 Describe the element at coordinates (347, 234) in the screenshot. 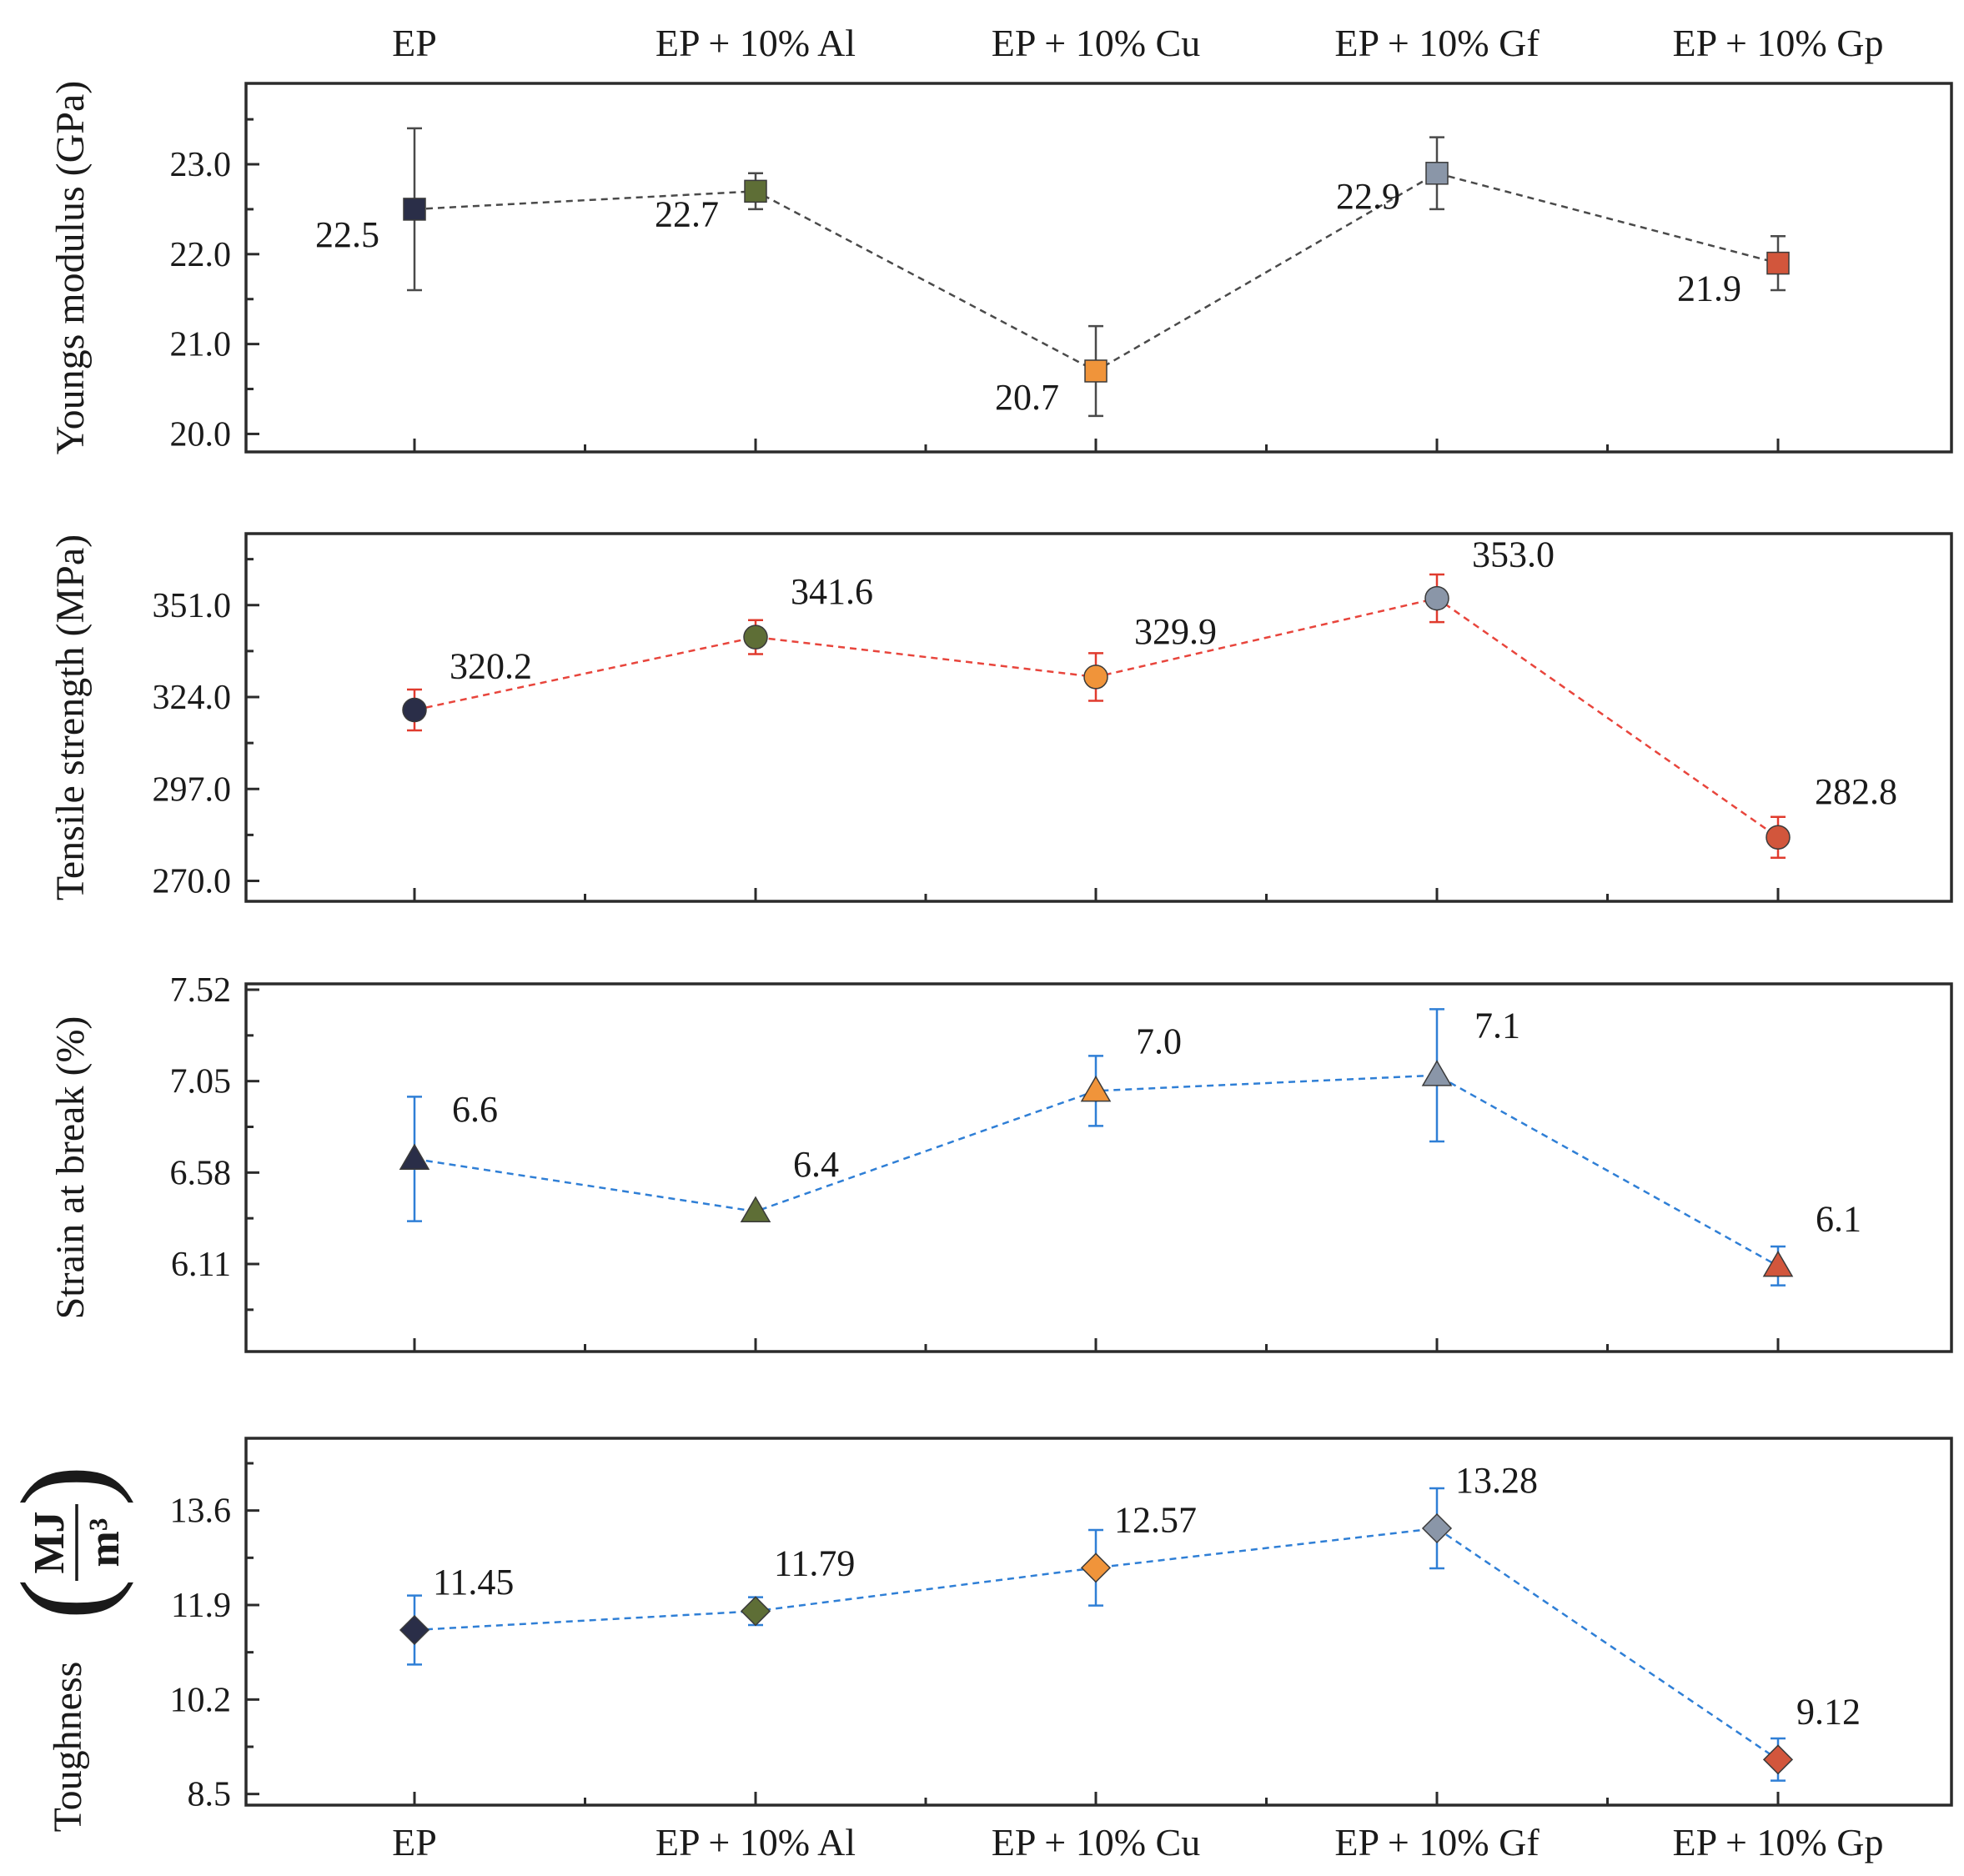

I see `data-label: 22.5` at that location.